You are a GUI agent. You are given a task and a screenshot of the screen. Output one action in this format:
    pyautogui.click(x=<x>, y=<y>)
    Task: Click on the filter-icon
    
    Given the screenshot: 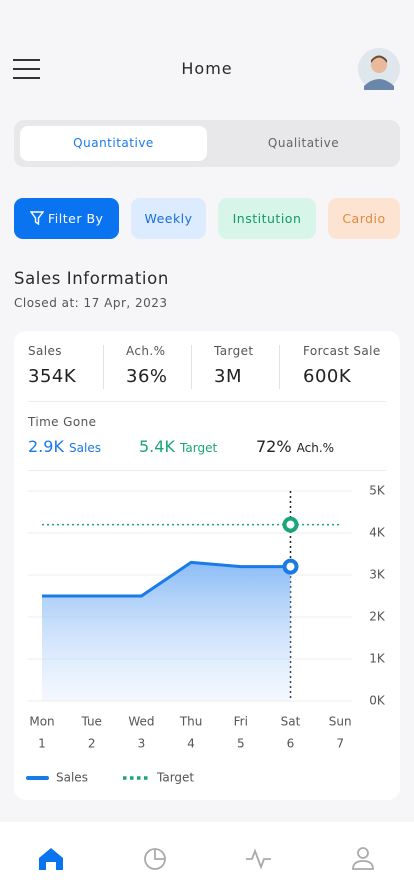 What is the action you would take?
    pyautogui.click(x=36, y=218)
    